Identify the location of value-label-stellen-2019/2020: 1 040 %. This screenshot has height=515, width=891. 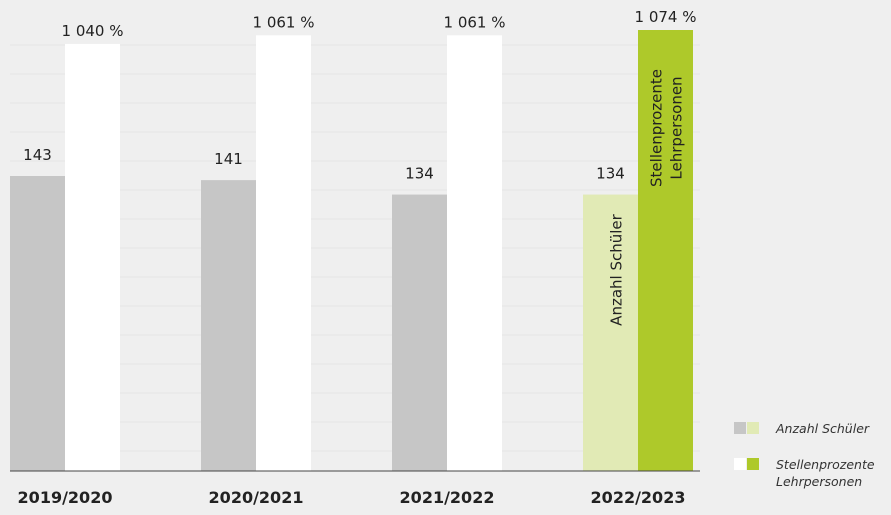
(93, 31).